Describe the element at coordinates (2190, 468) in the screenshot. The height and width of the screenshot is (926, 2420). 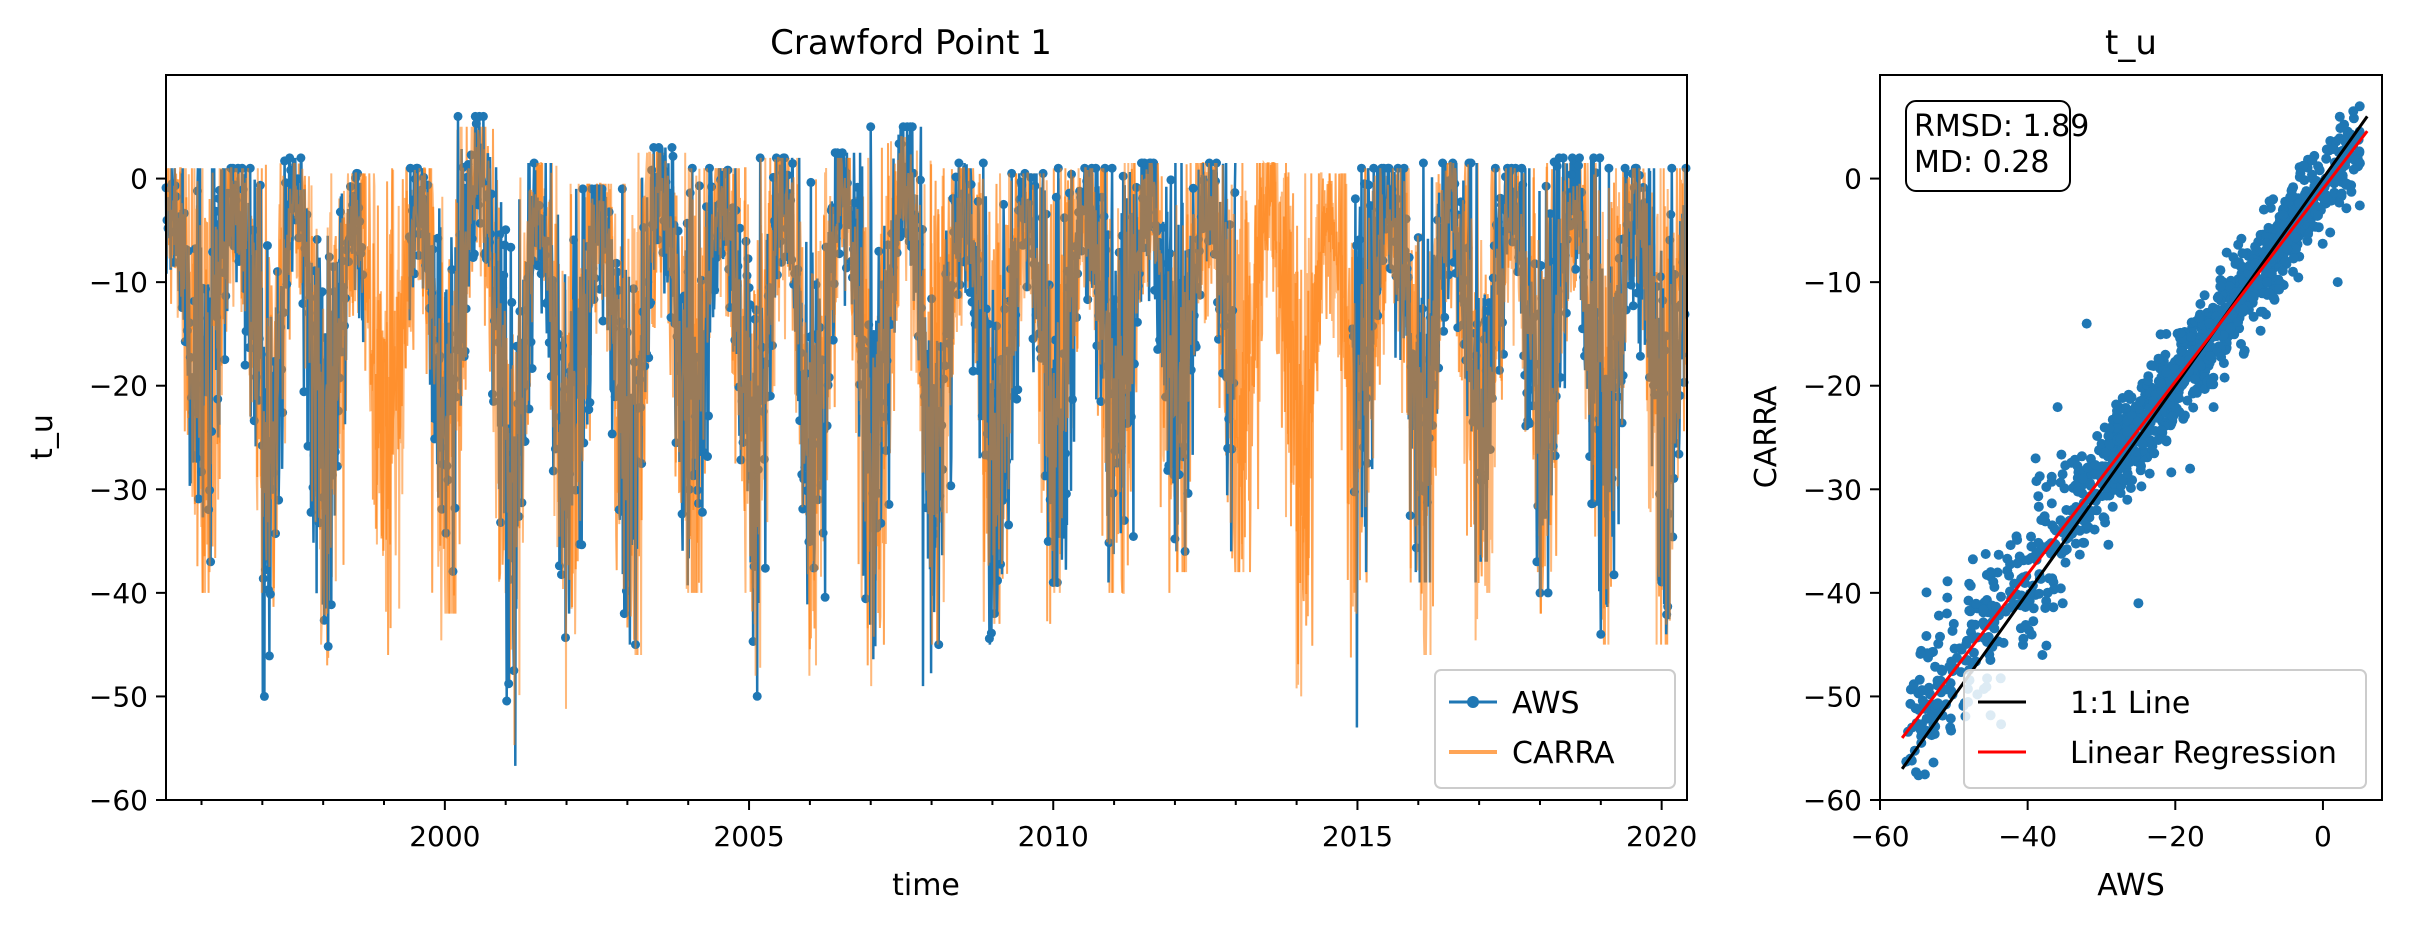
I see `scatter-outlier` at that location.